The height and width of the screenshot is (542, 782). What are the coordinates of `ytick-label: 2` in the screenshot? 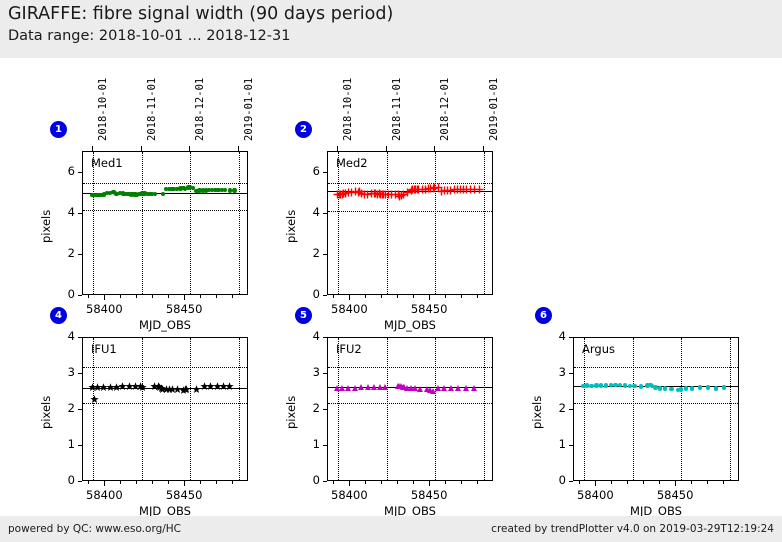 It's located at (316, 252).